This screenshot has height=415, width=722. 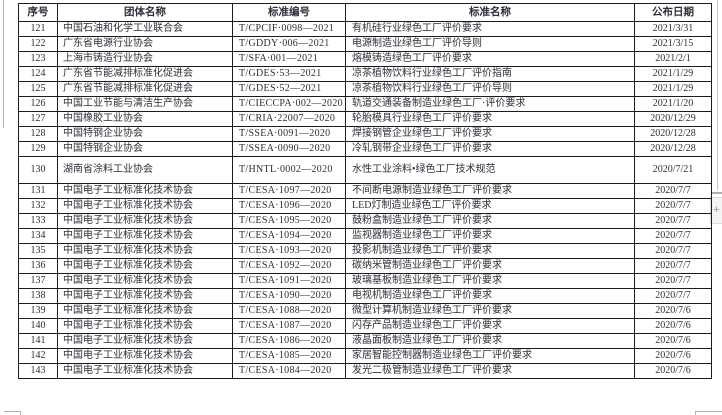 What do you see at coordinates (490, 59) in the screenshot?
I see `cell-name: 熔模铸造绿色工厂评价要求` at bounding box center [490, 59].